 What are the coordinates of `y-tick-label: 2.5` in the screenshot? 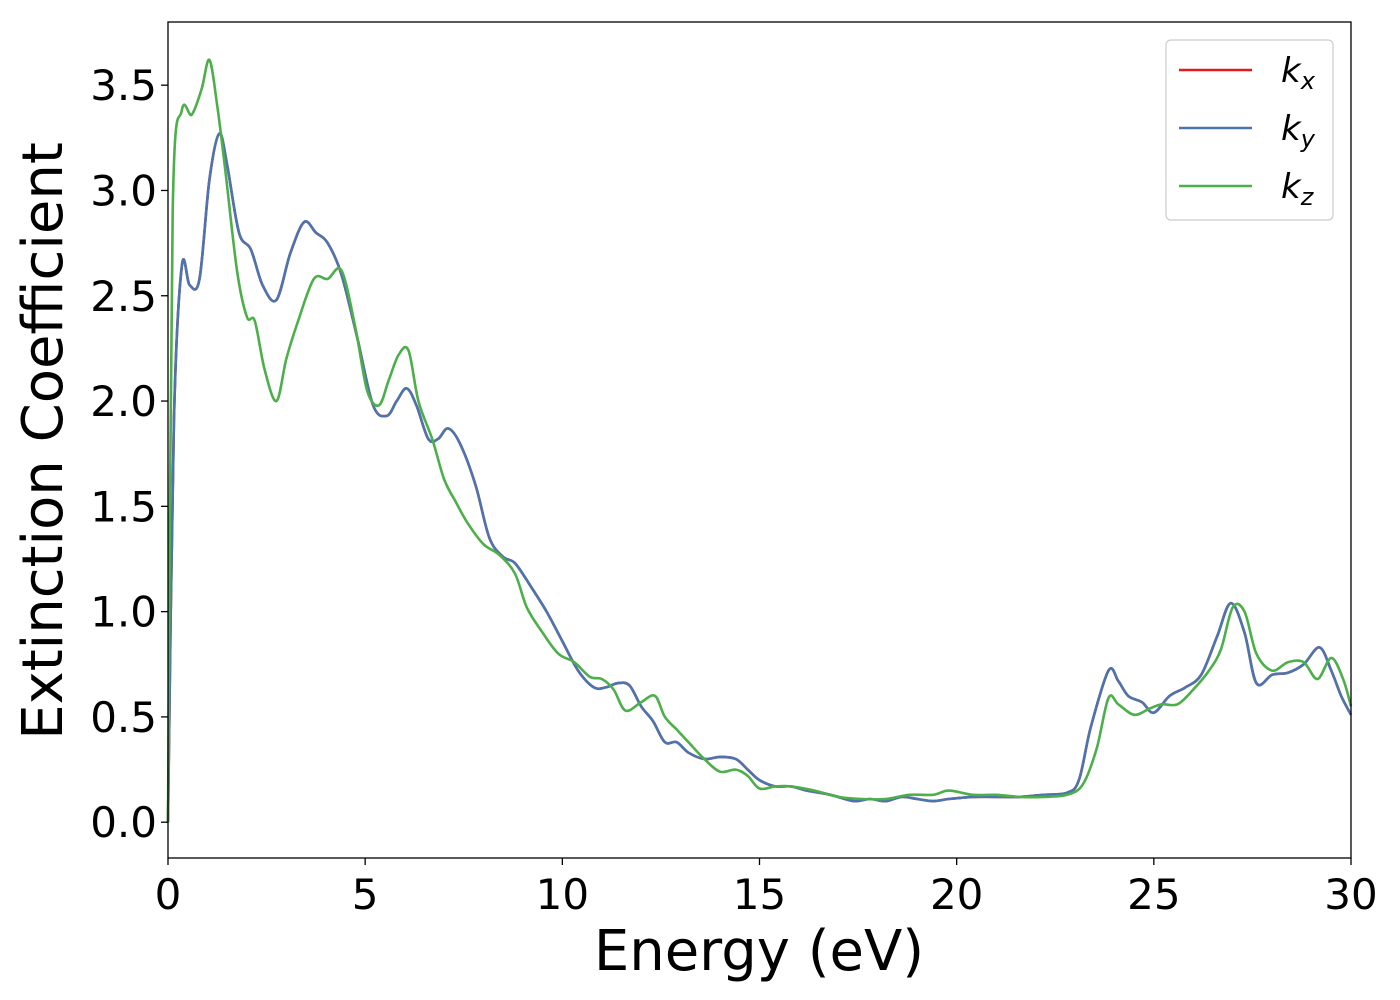 It's located at (123, 296).